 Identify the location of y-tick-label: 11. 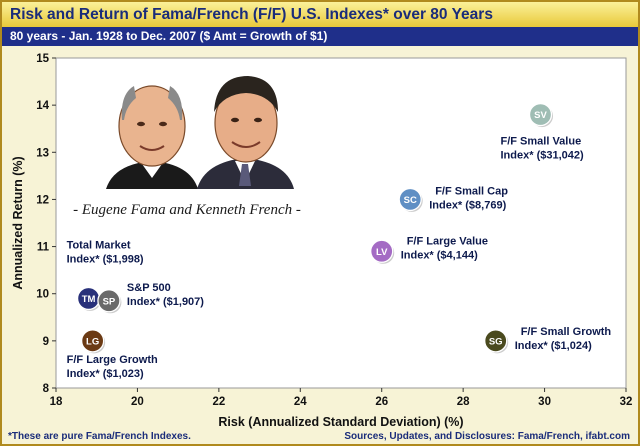
(43, 248).